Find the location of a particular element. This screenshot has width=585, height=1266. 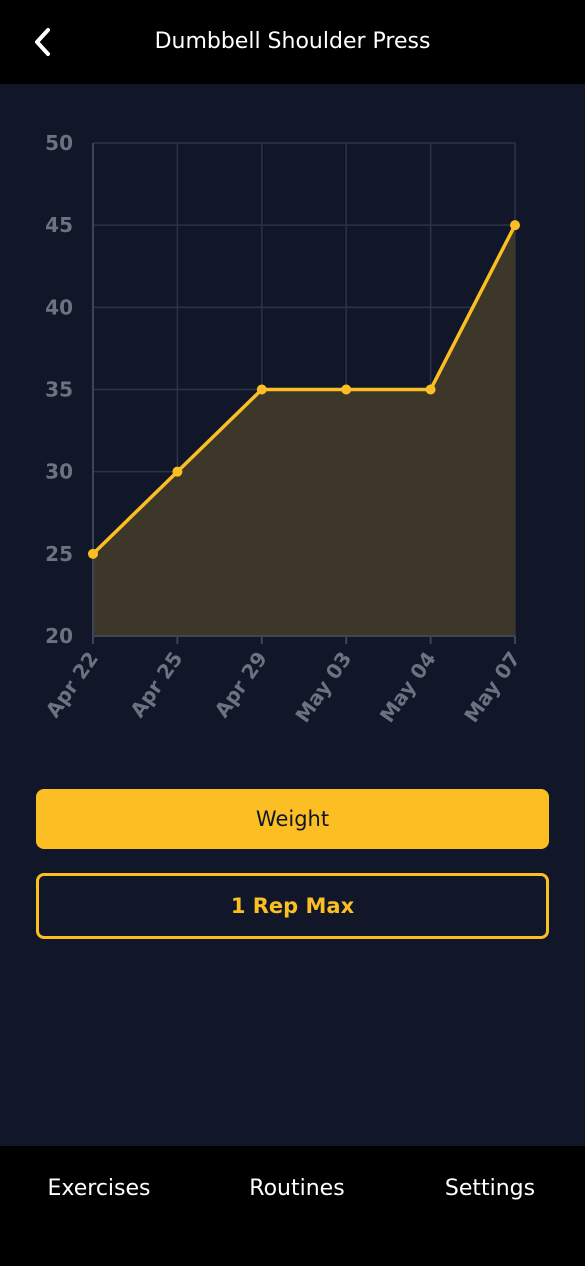

weight-button-label: Weight is located at coordinates (292, 819).